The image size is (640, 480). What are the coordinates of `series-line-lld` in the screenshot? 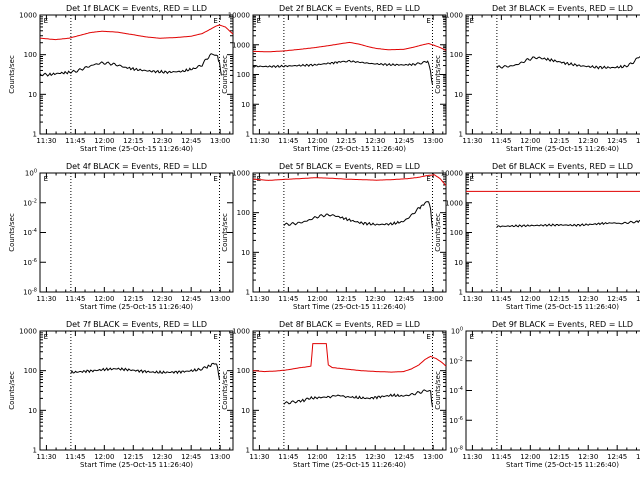 It's located at (136, 32).